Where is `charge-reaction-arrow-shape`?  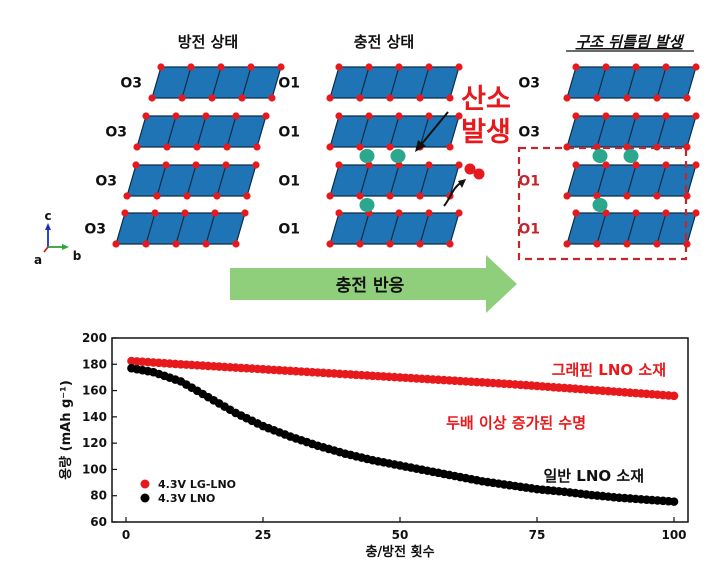
charge-reaction-arrow-shape is located at coordinates (373, 284).